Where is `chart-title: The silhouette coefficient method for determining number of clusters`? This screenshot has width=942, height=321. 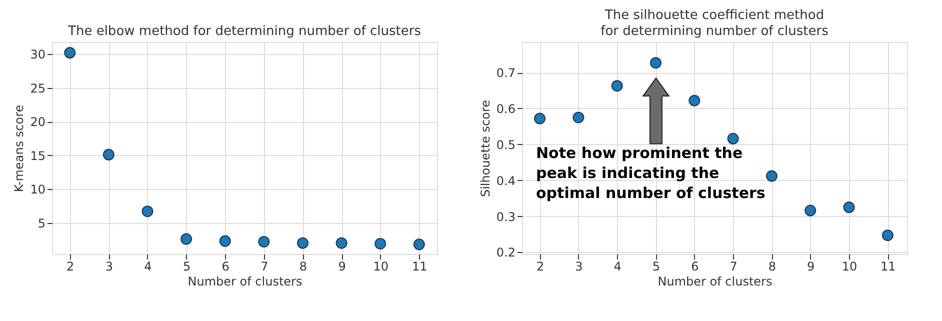 chart-title: The silhouette coefficient method for determining number of clusters is located at coordinates (714, 23).